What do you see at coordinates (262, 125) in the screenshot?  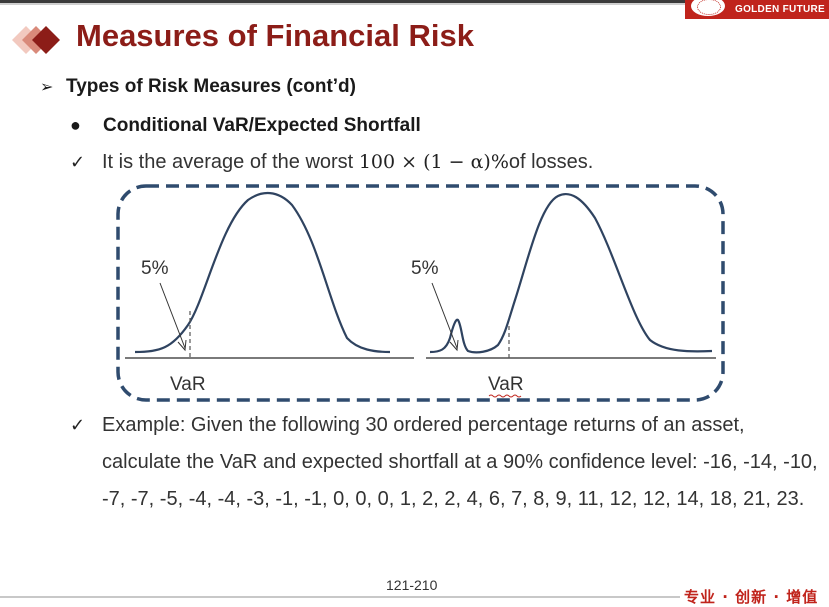 I see `bullet-level2-text: Conditional VaR/Expected Shortfall` at bounding box center [262, 125].